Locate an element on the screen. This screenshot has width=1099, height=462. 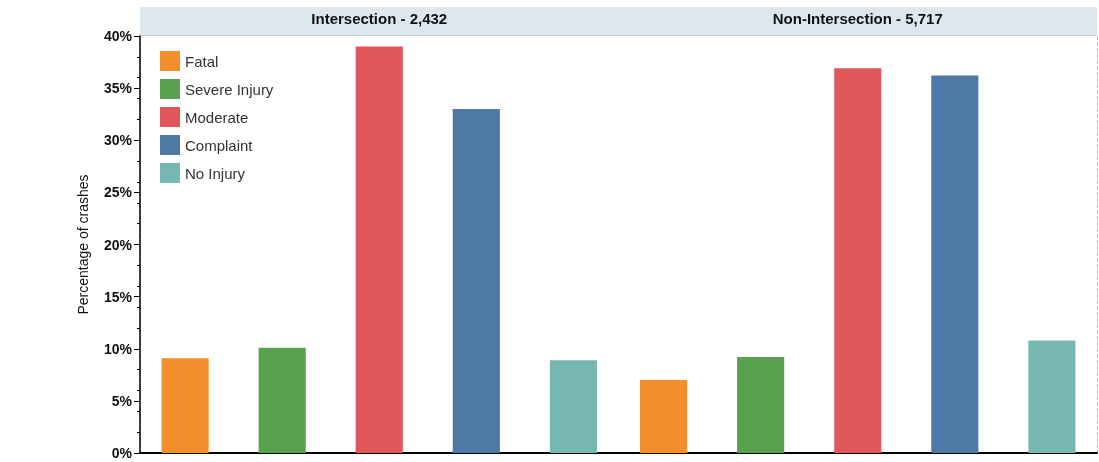
y-tick-label: 20% is located at coordinates (118, 244).